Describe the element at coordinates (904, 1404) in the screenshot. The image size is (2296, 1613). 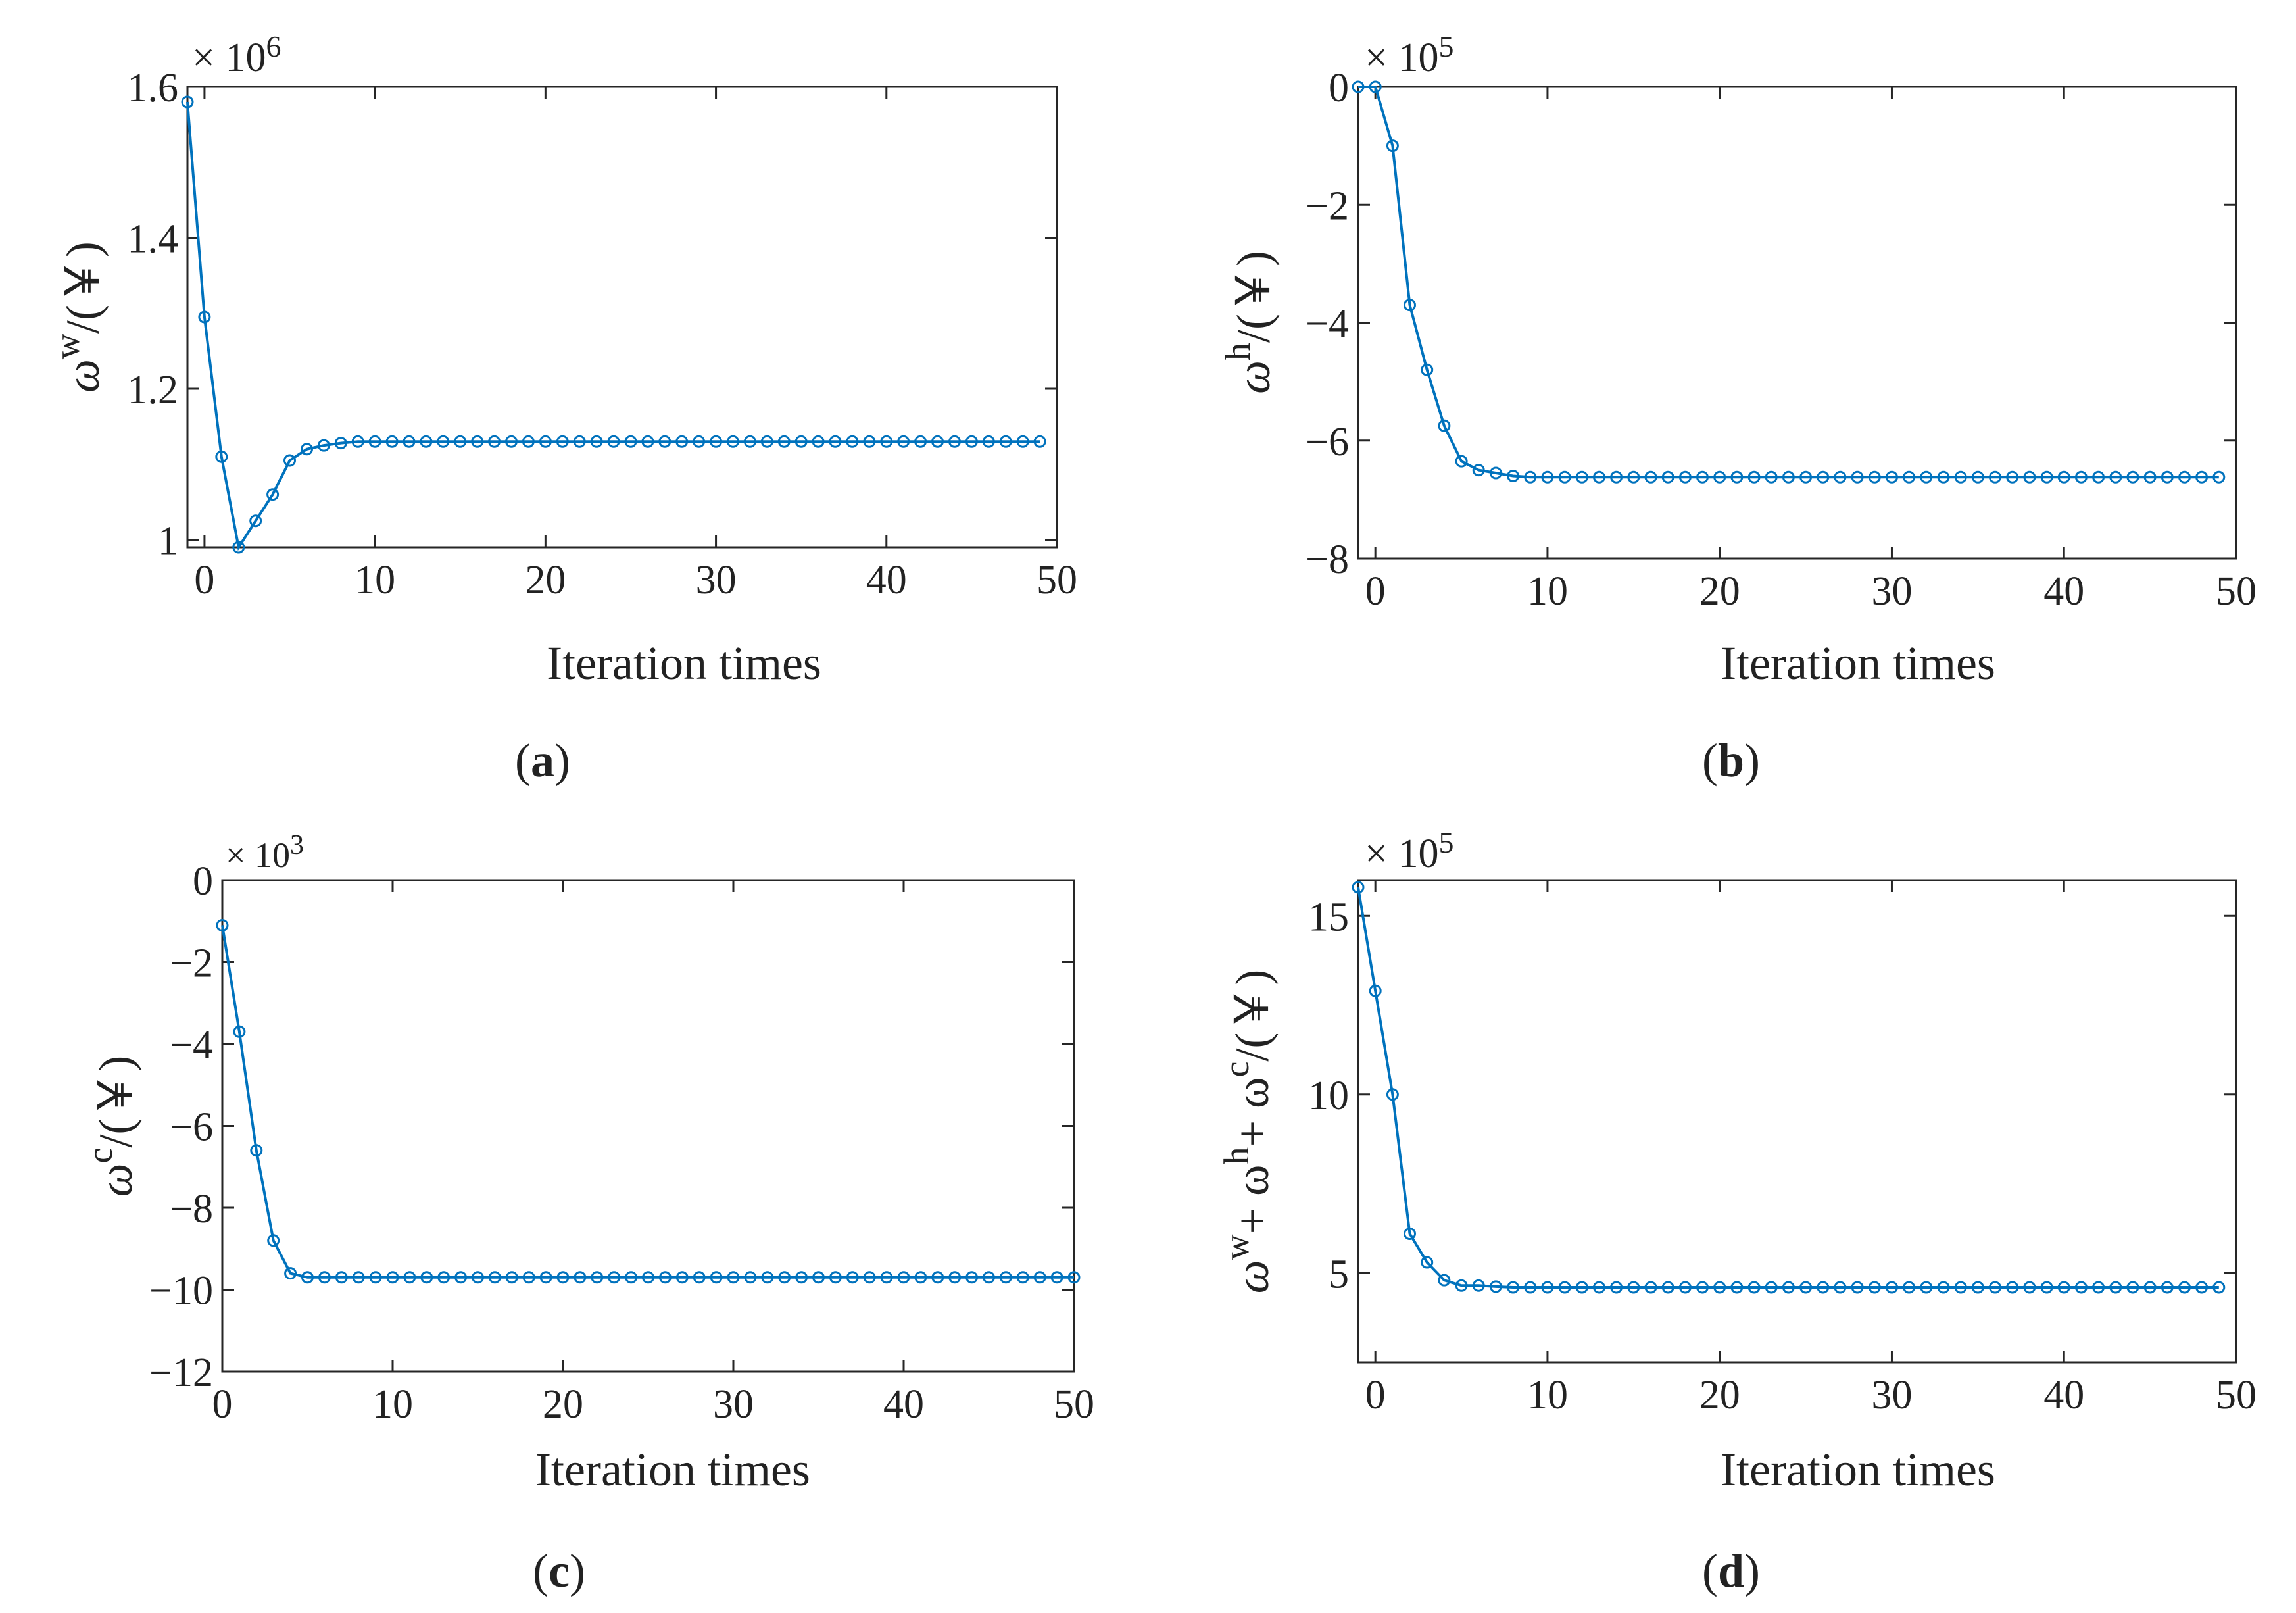
I see `x-tick-label: 40` at that location.